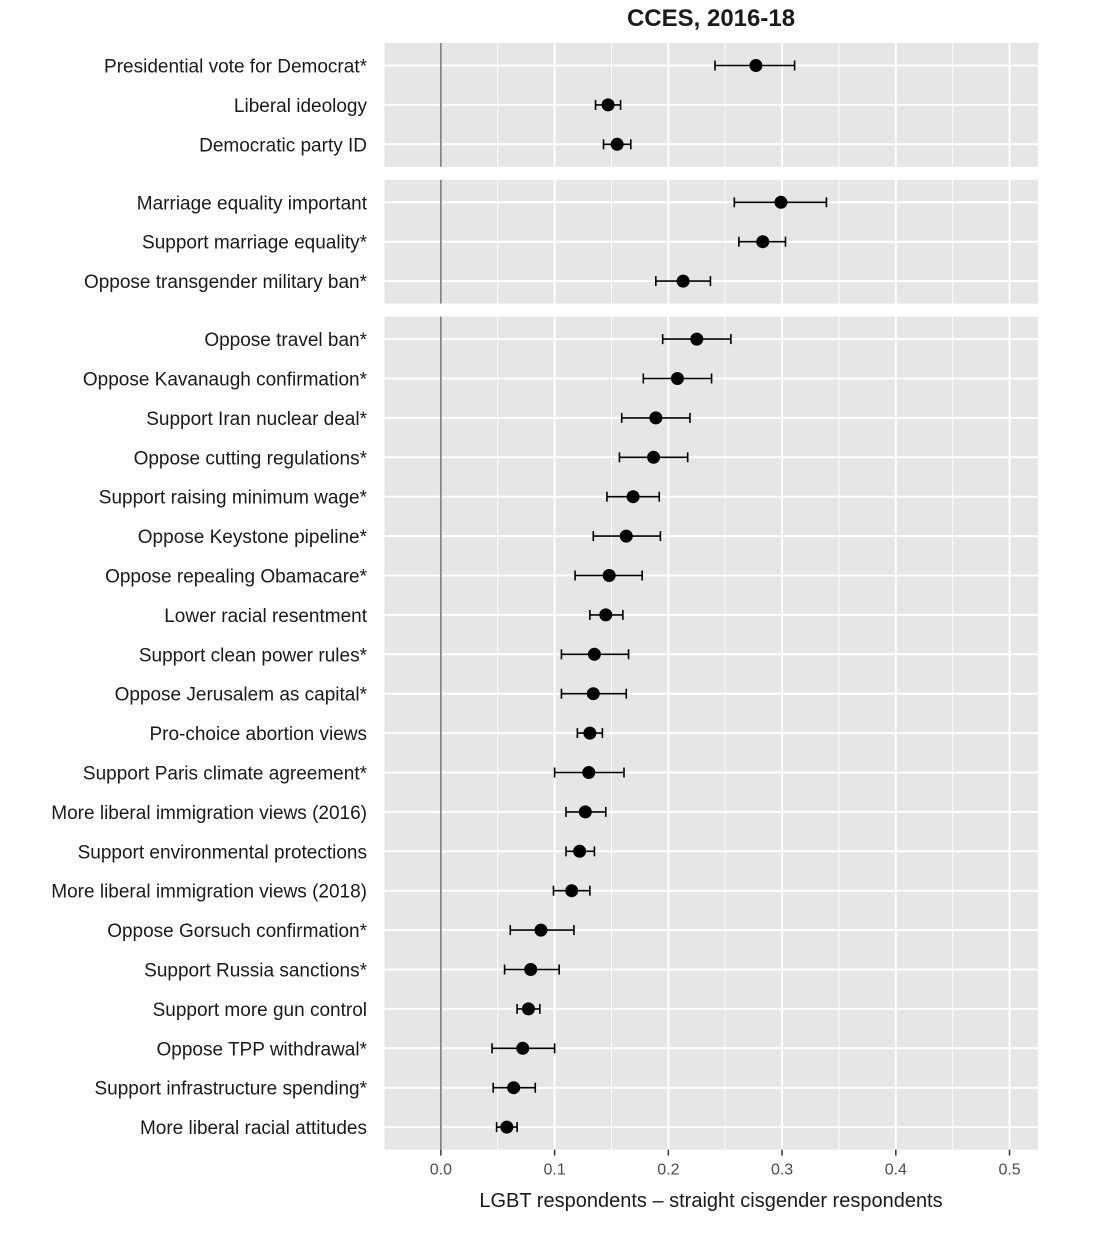 Image resolution: width=1098 pixels, height=1238 pixels. I want to click on estimate-row: Support infrastructure spending*, so click(316, 1089).